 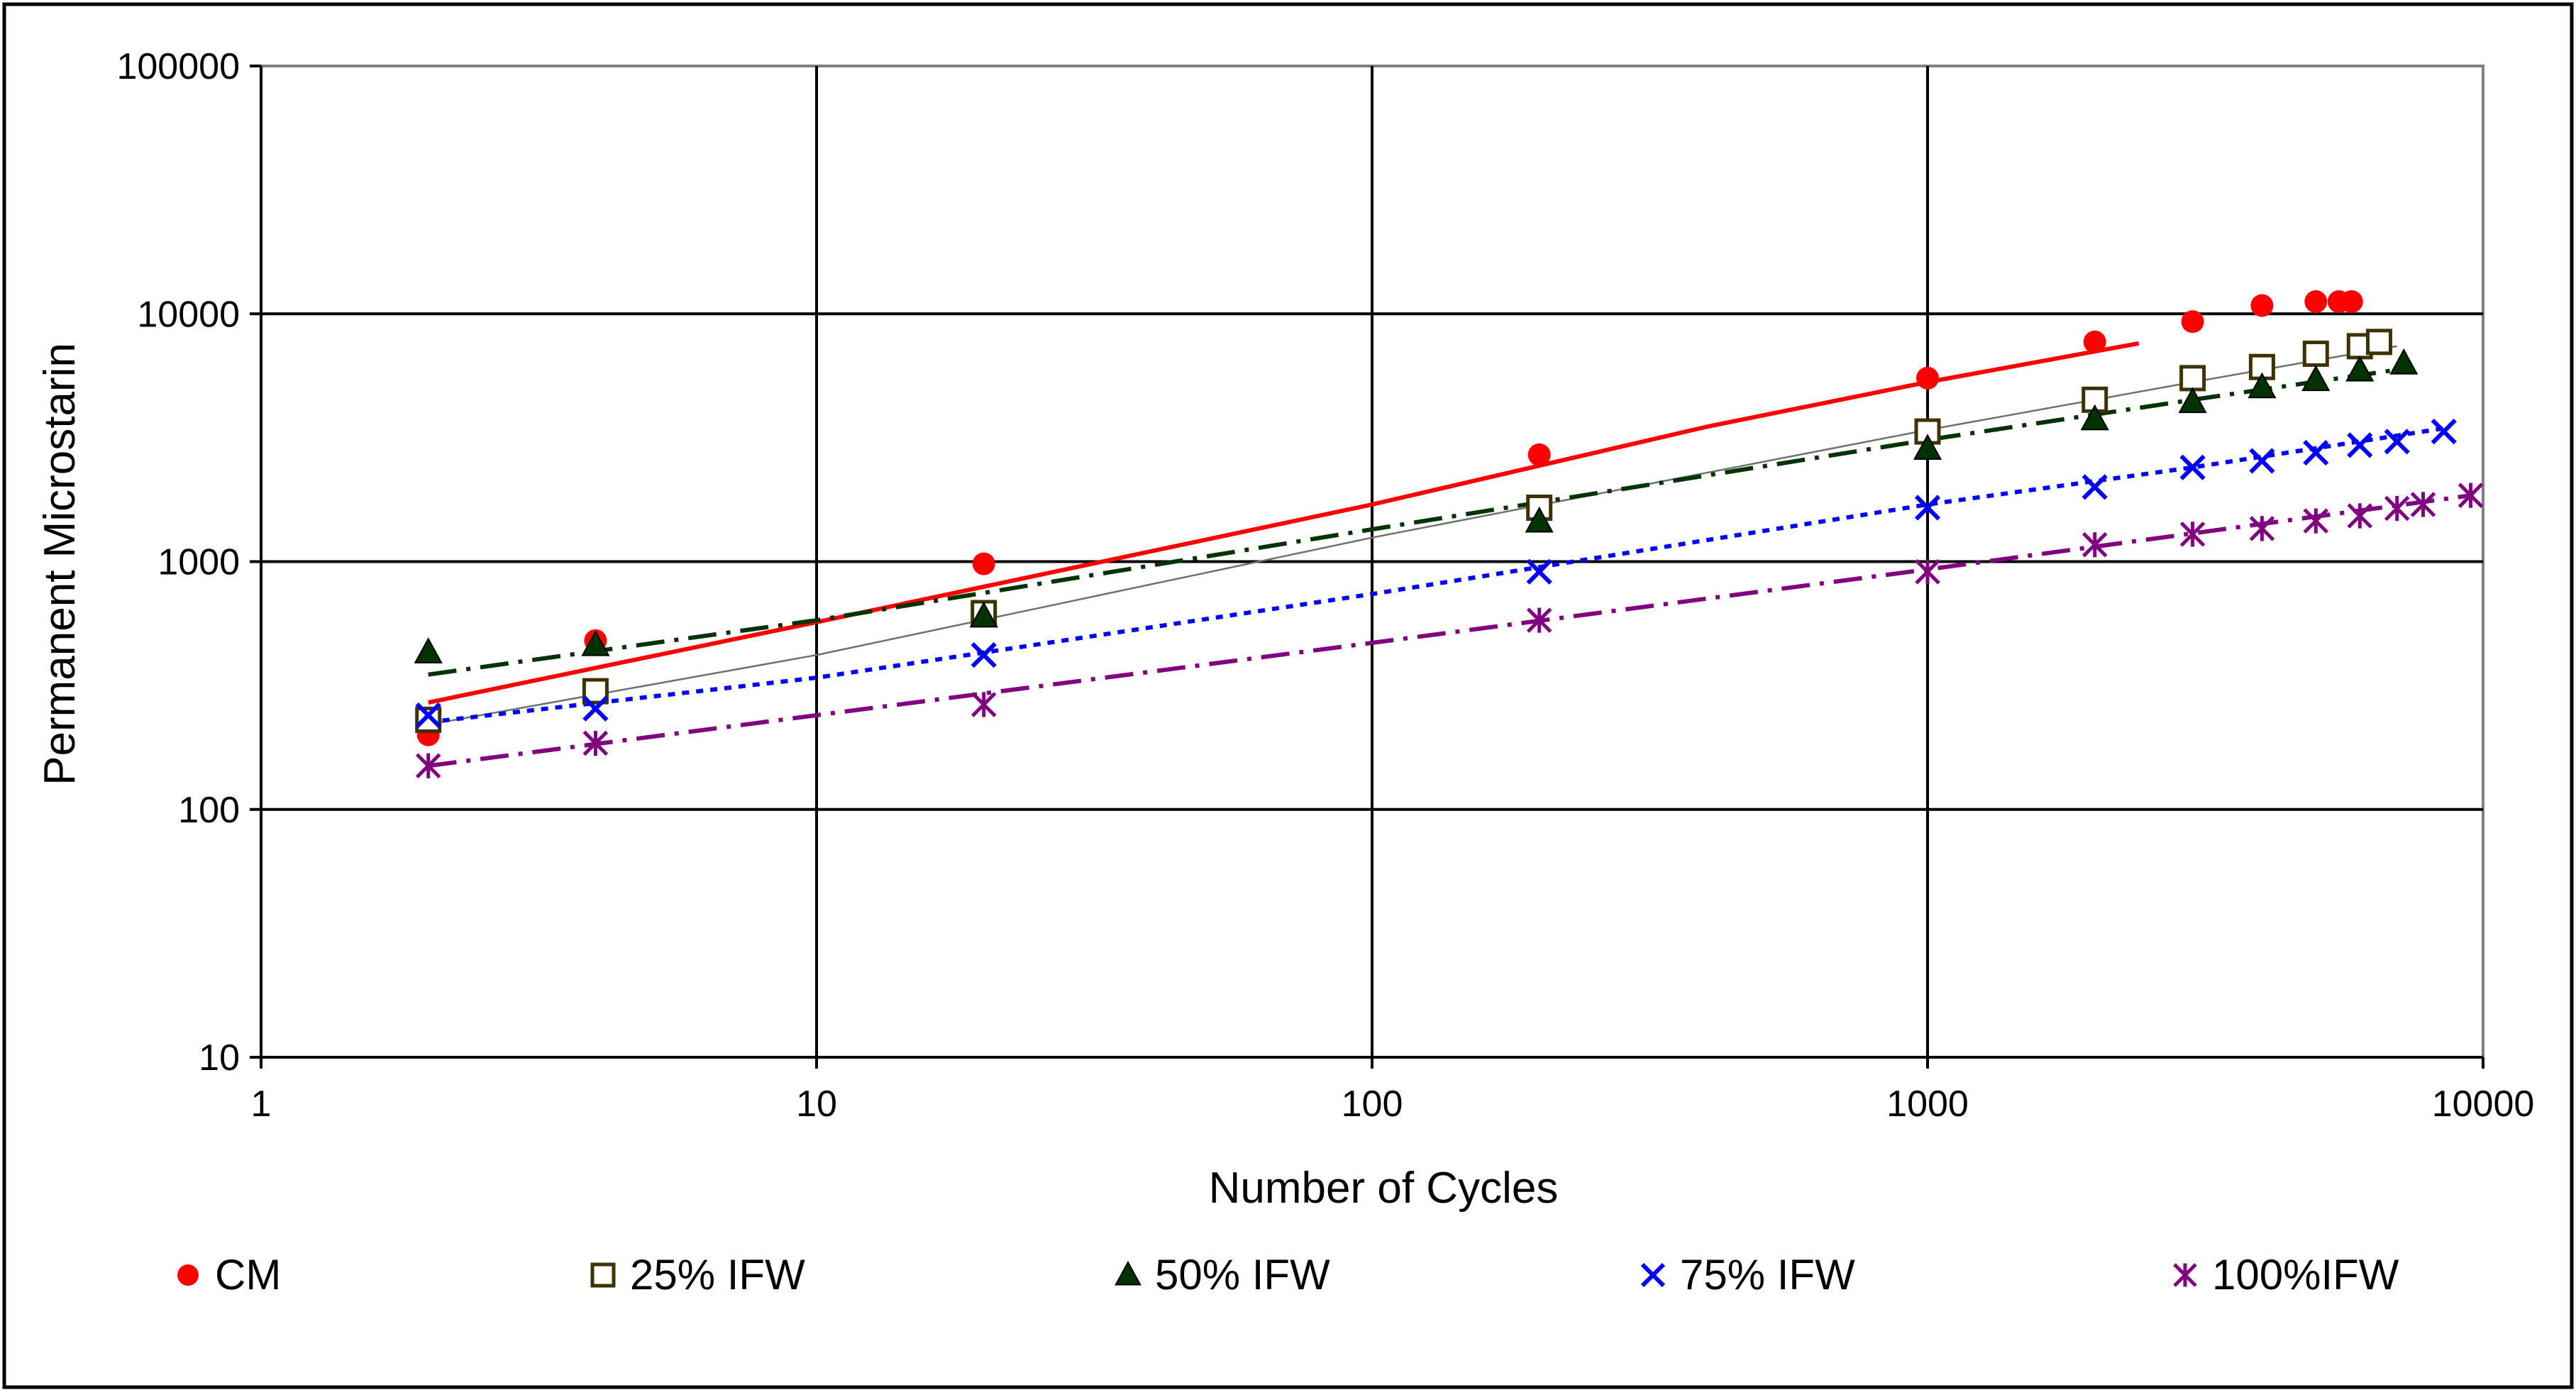 I want to click on y-tick-label: 10000, so click(x=188, y=314).